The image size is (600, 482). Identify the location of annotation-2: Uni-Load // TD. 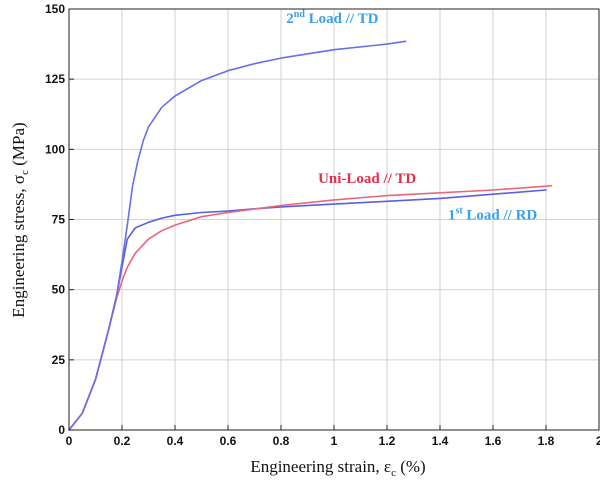
(367, 179).